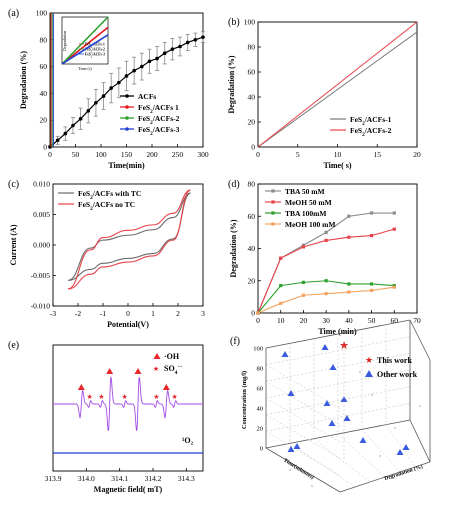  What do you see at coordinates (128, 489) in the screenshot?
I see `x-axis-label: Magnetic field( mT)` at bounding box center [128, 489].